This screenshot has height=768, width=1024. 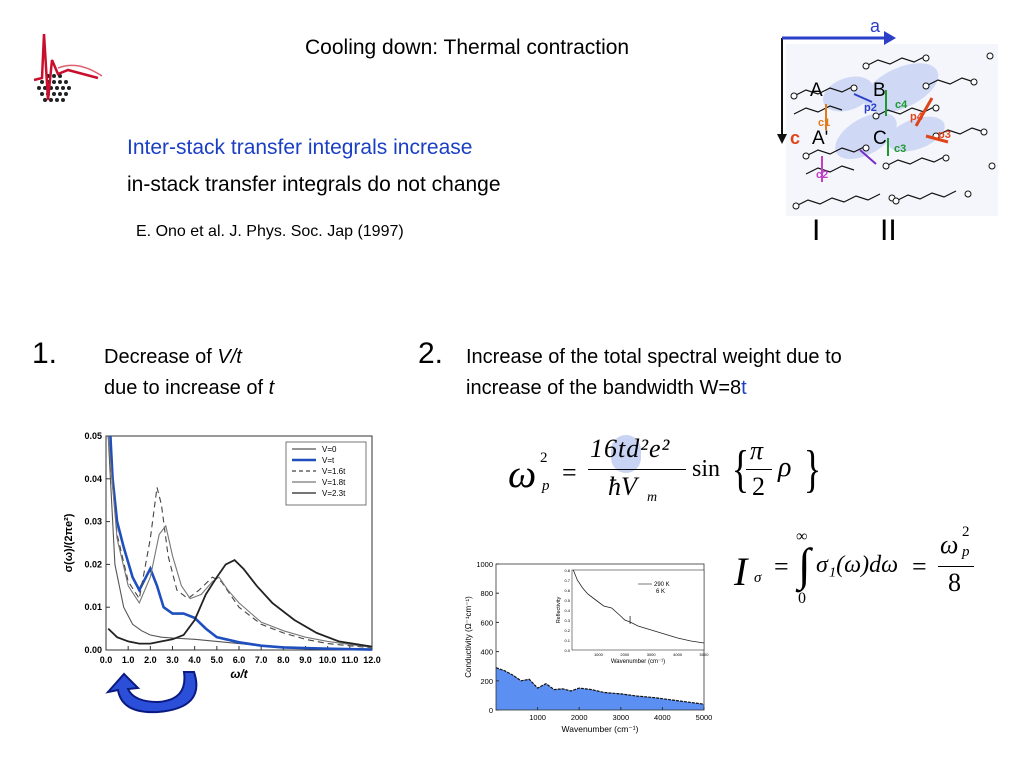 I want to click on point-1-number: 1., so click(x=45, y=353).